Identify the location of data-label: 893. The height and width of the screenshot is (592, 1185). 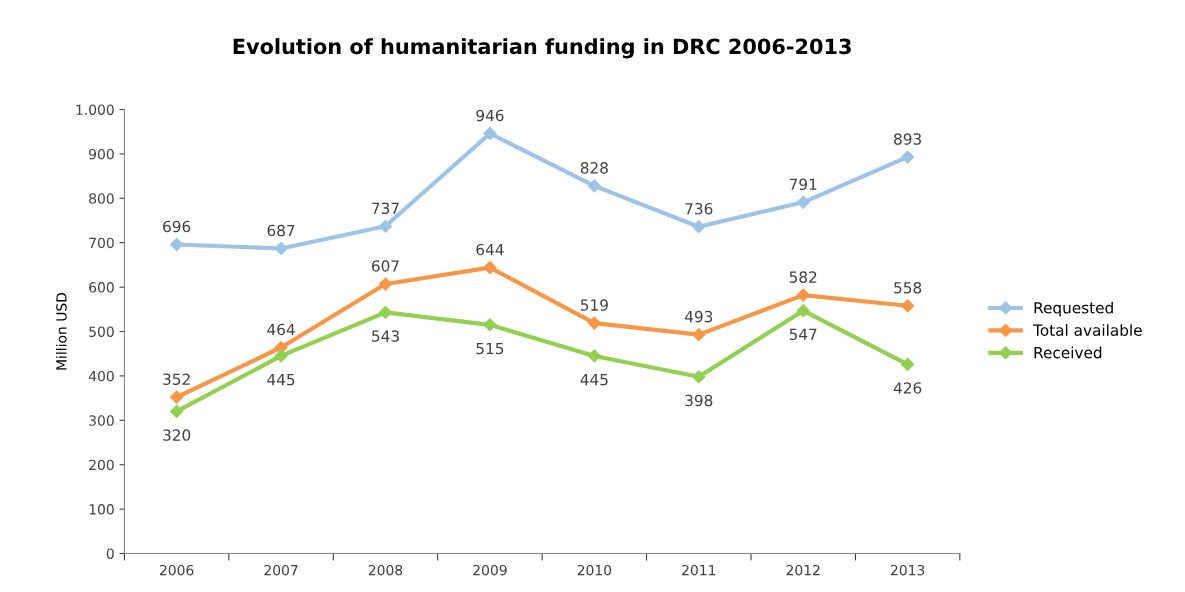
(907, 139).